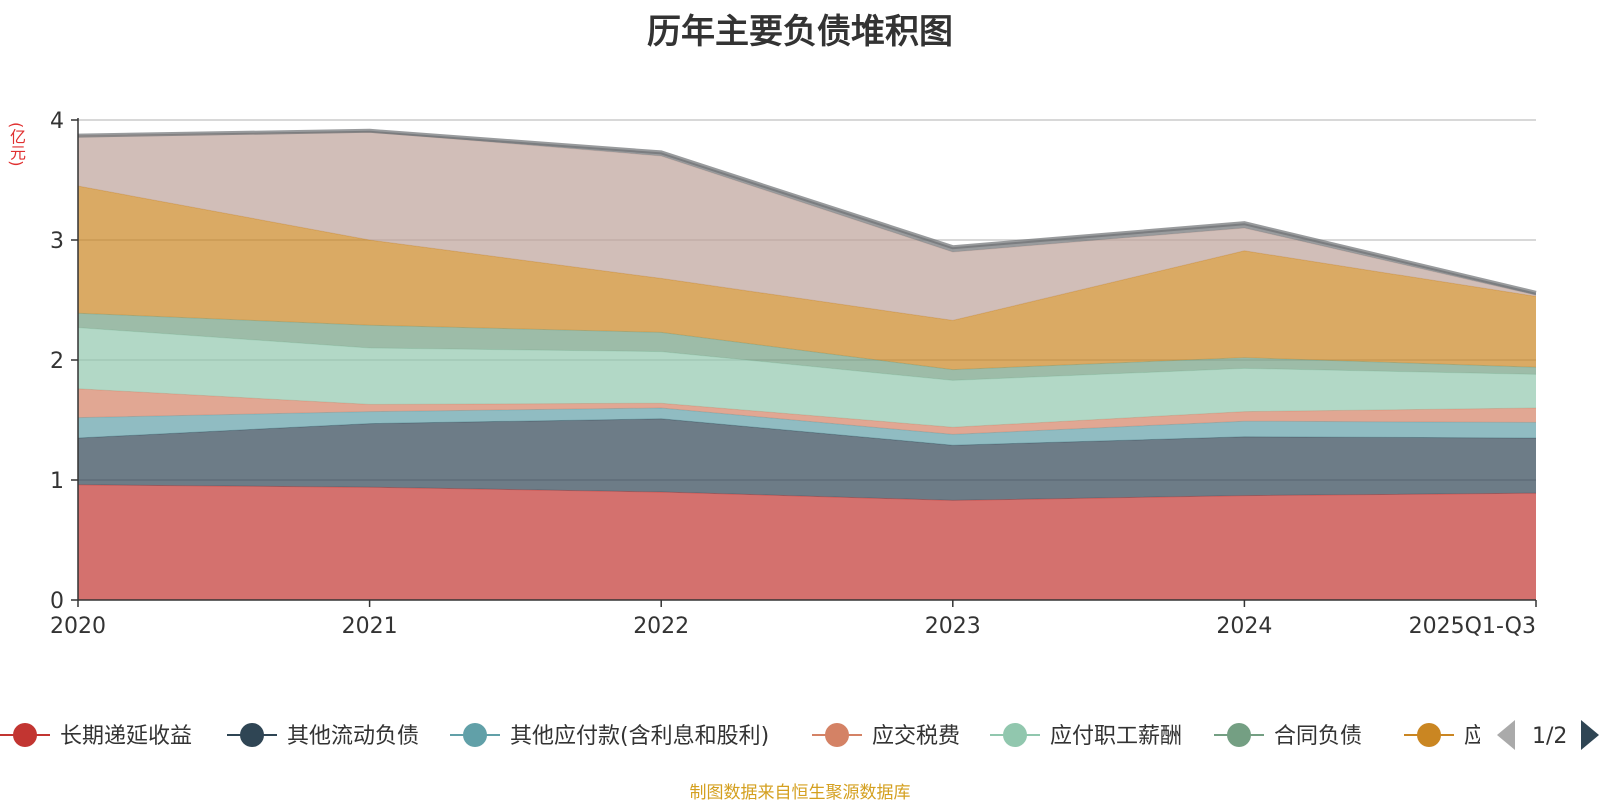 The image size is (1600, 803). I want to click on legend-item-4: 应付职工薪酬, so click(1086, 736).